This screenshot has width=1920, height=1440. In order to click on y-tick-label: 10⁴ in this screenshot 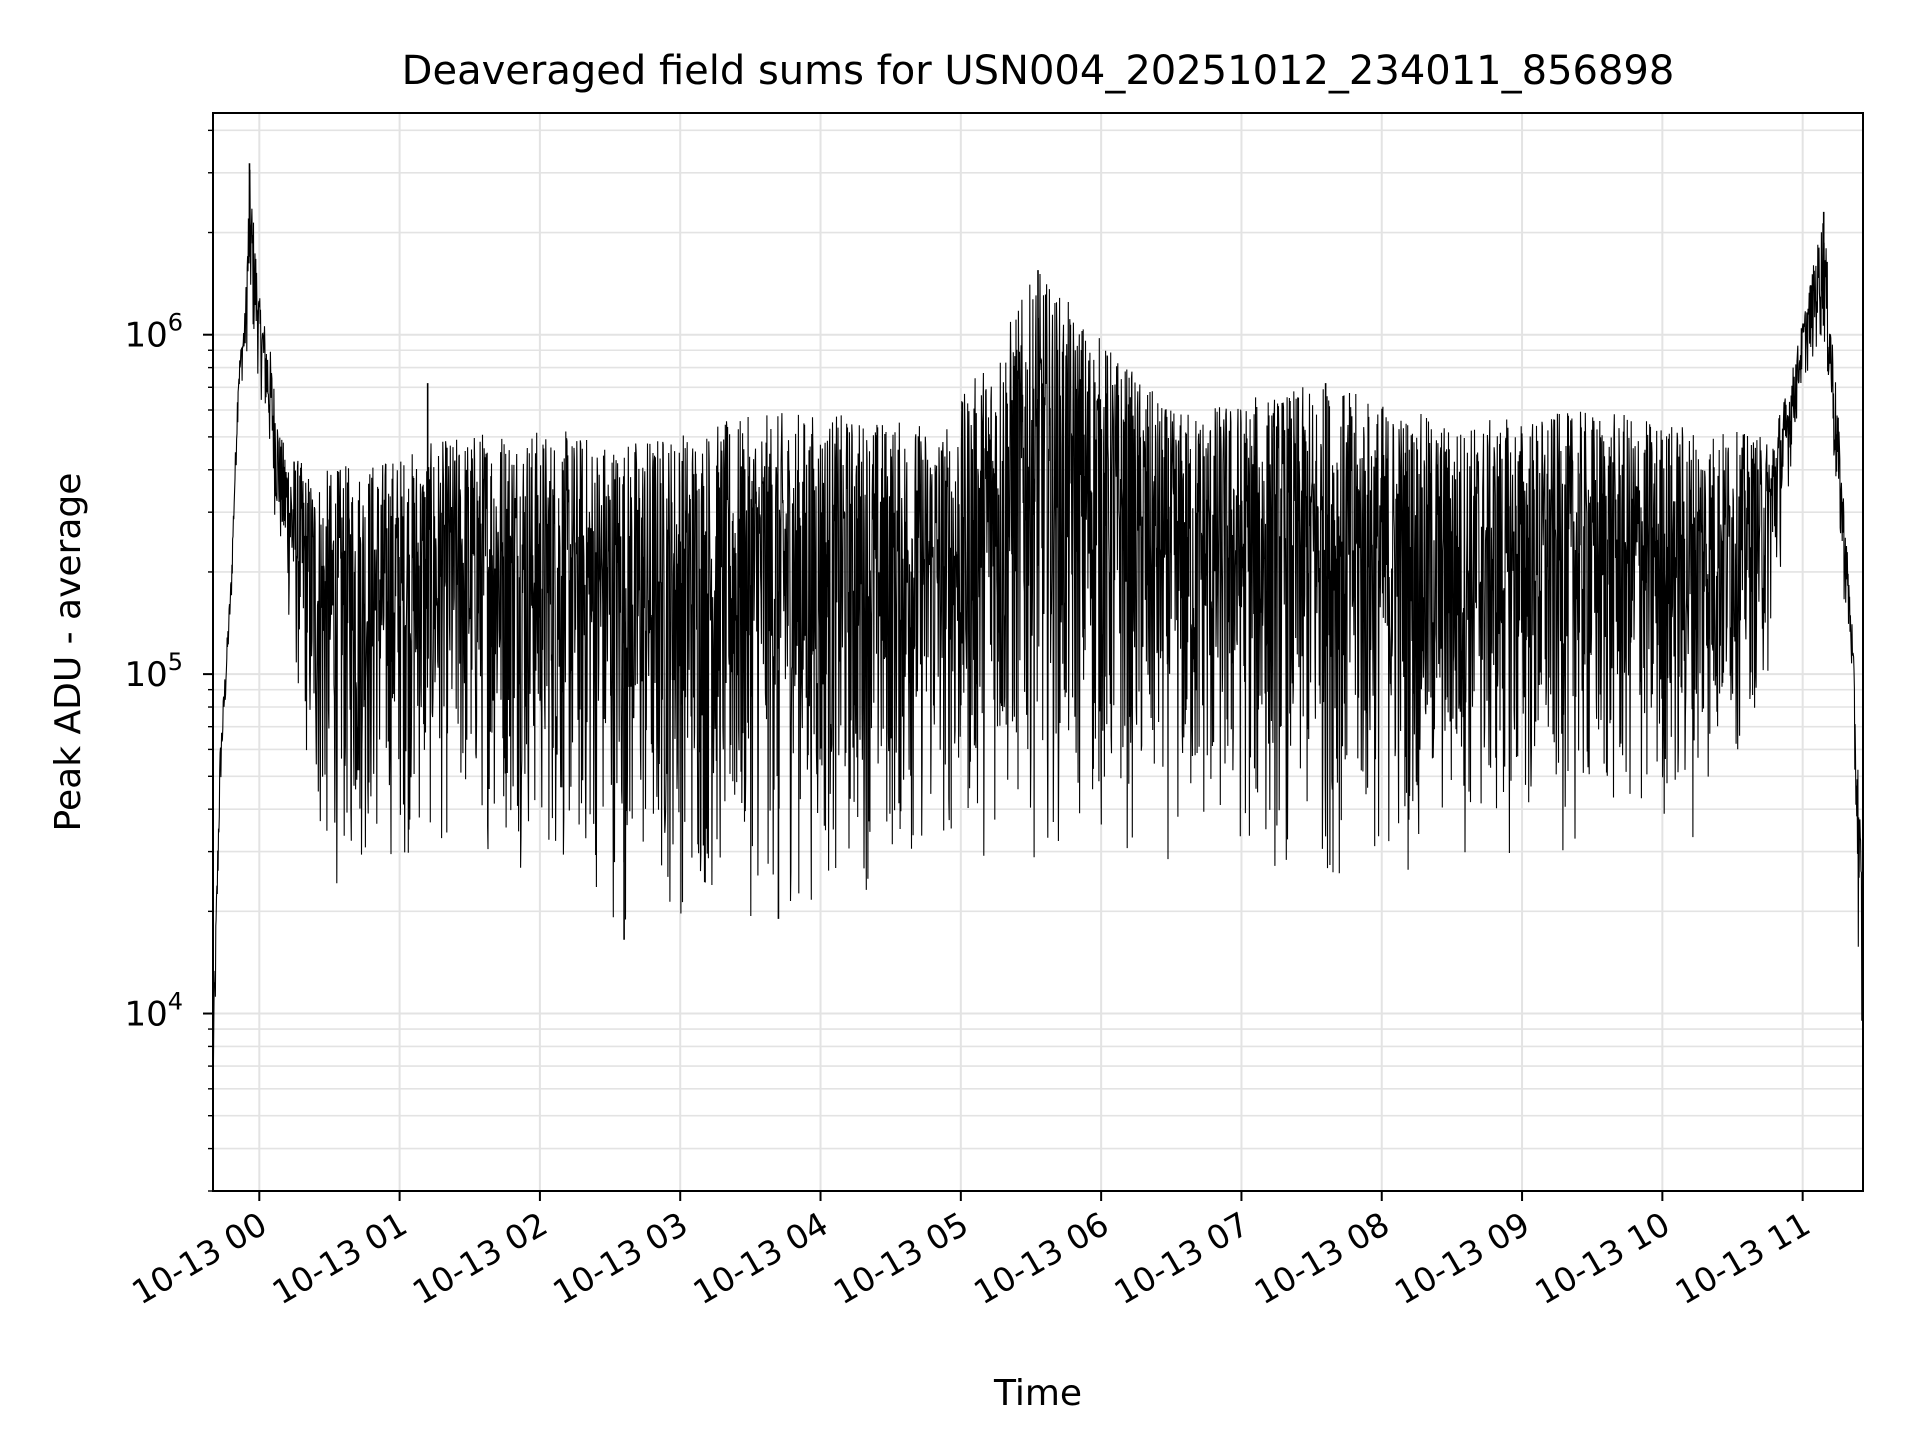, I will do `click(153, 1011)`.